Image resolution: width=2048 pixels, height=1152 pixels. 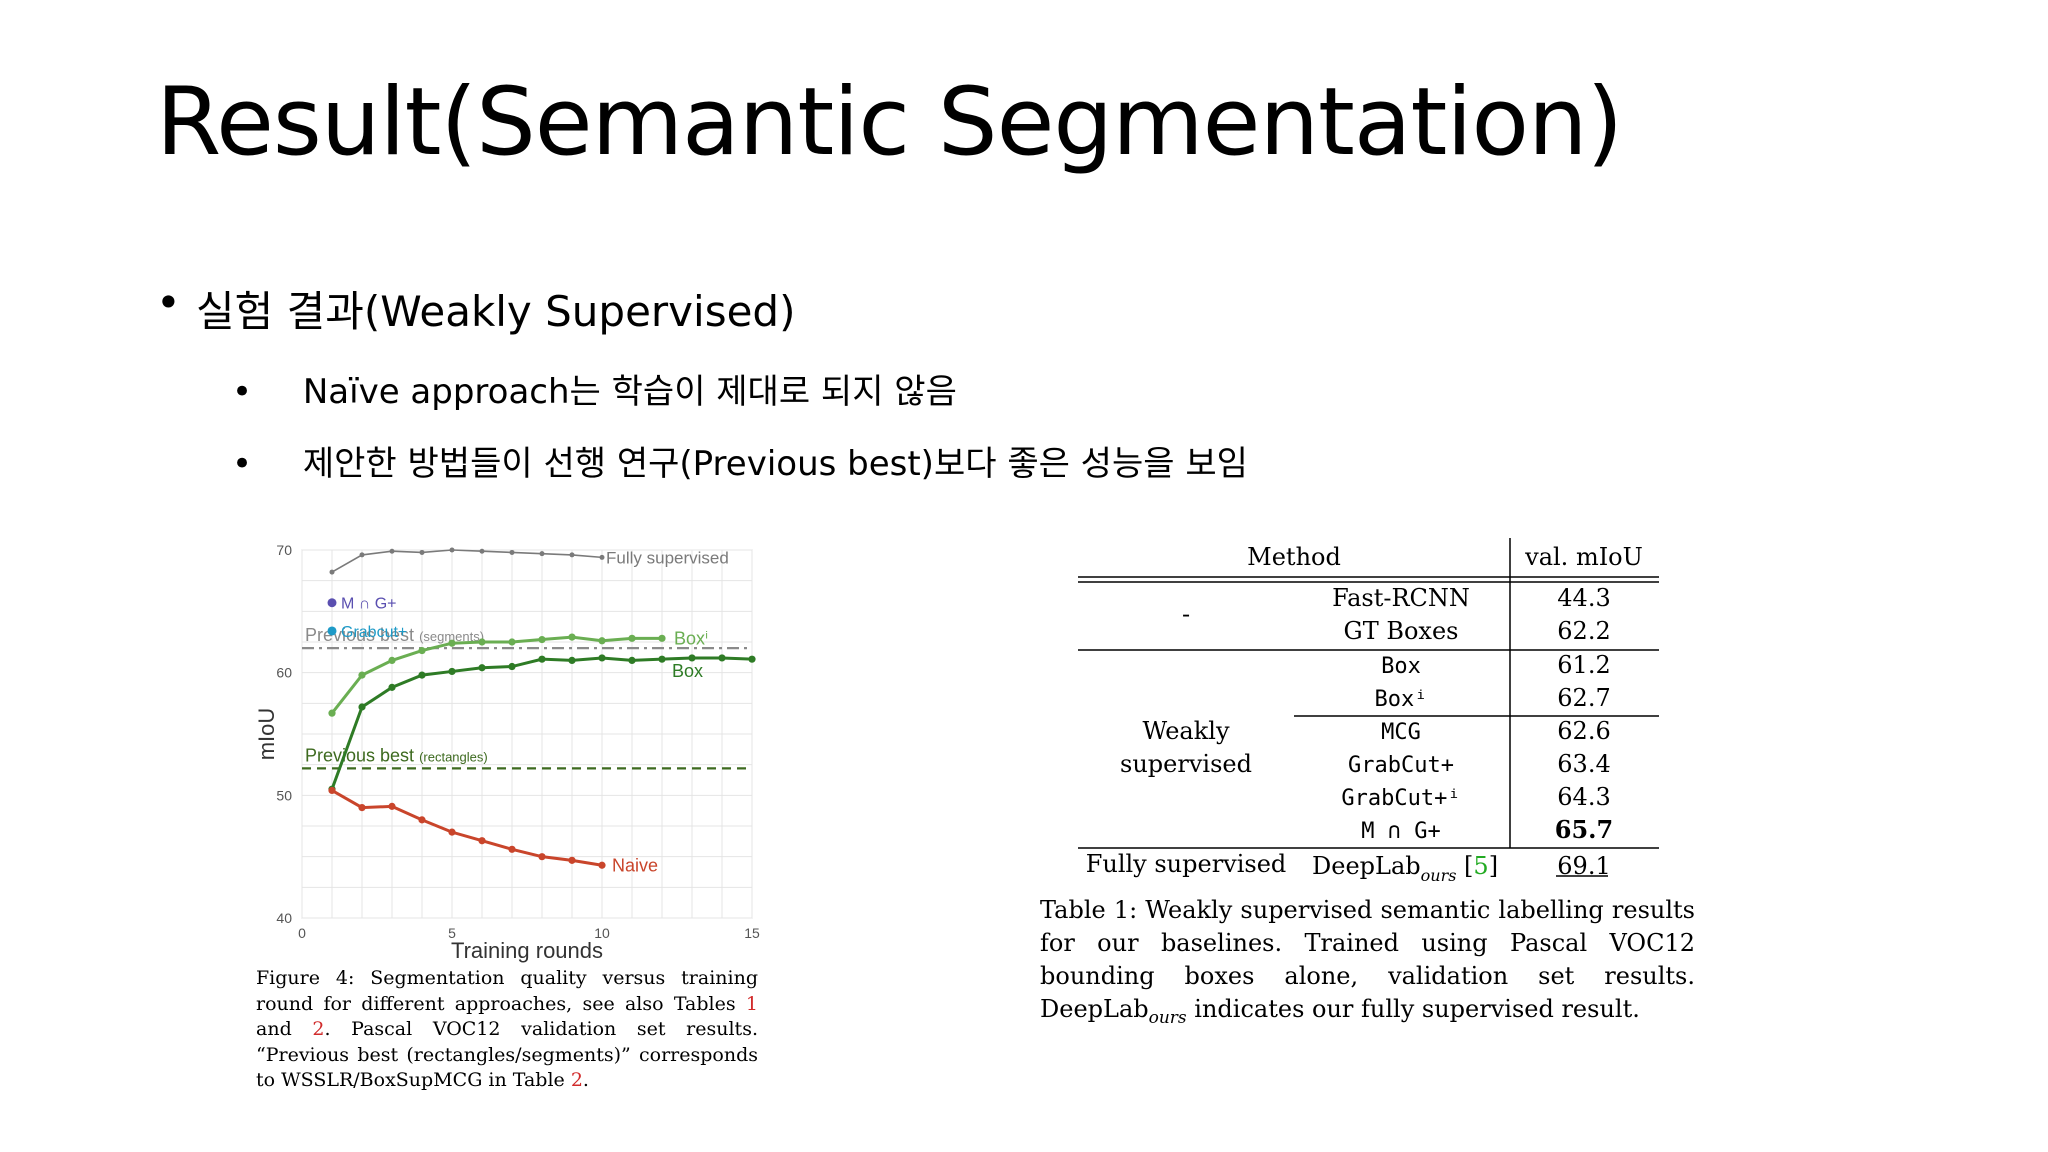 I want to click on slide-title: Result(Semantic Segmentation), so click(x=889, y=122).